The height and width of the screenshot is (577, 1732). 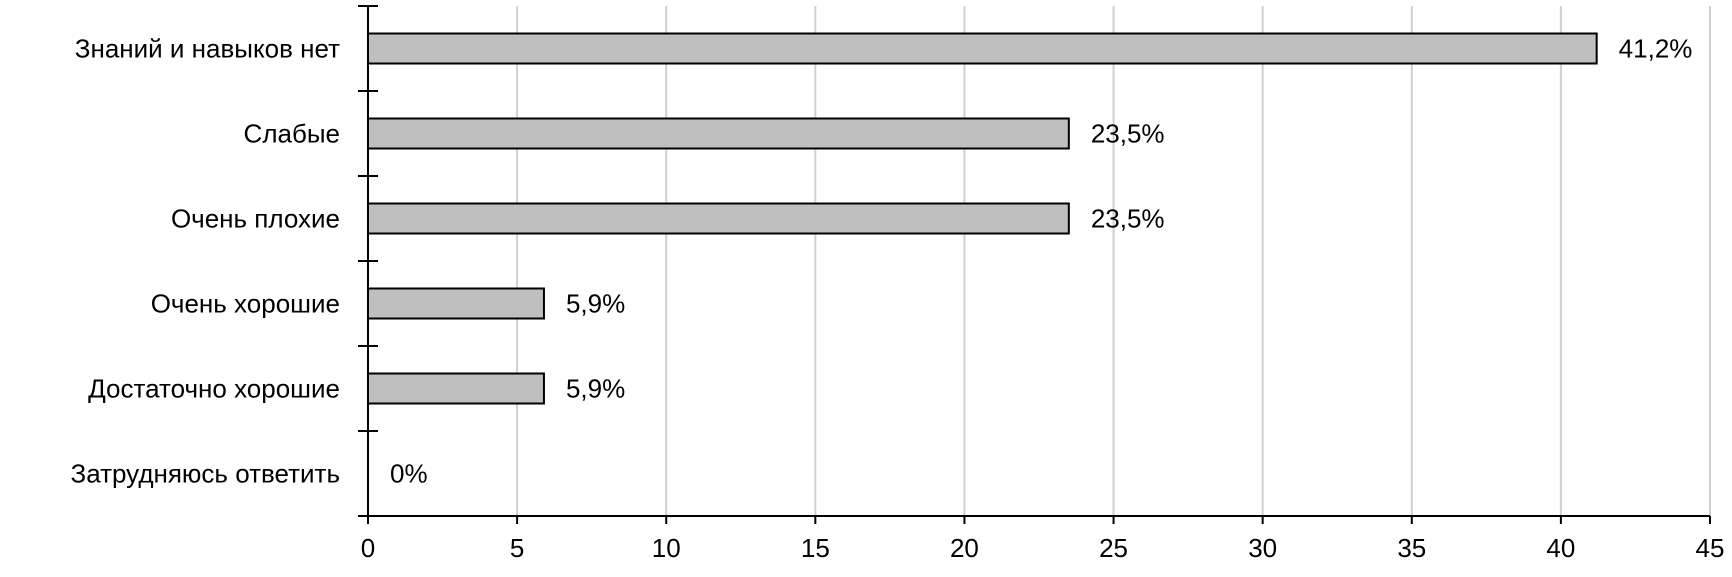 I want to click on x-tick-label: 25, so click(x=1113, y=548).